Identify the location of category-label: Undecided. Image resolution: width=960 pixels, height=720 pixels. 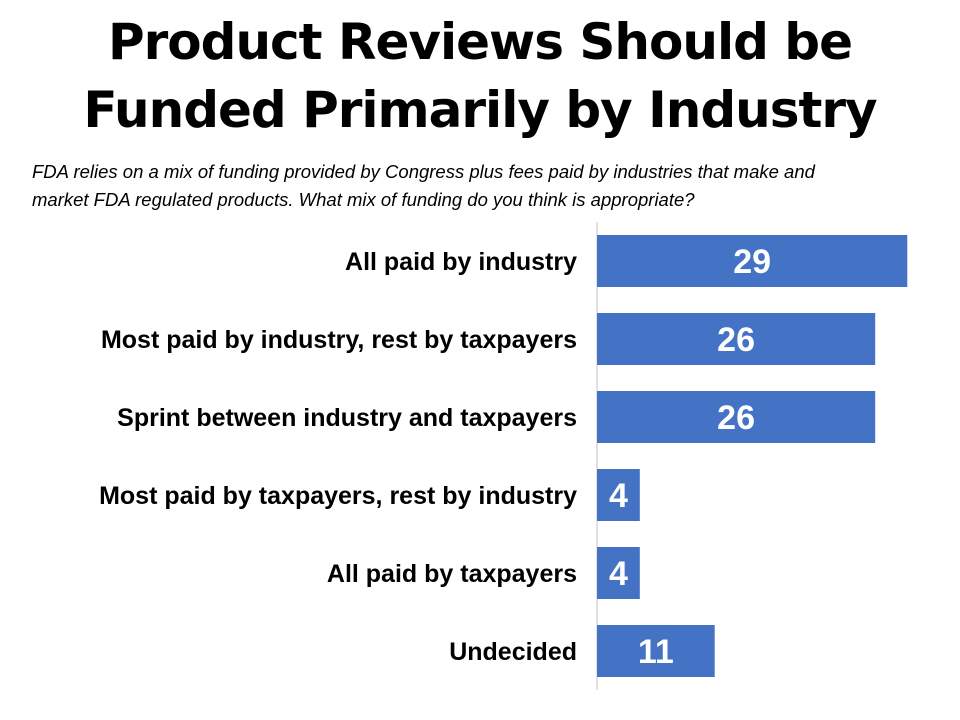
(513, 652).